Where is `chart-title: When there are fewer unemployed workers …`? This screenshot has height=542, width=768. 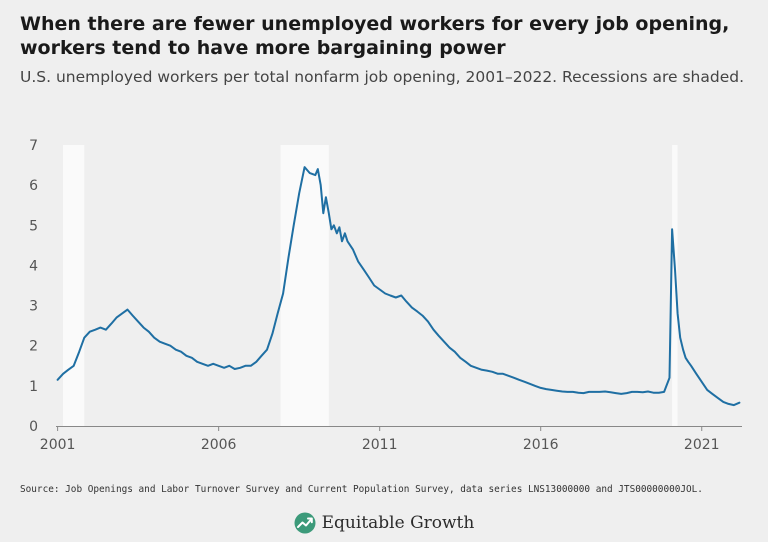 chart-title: When there are fewer unemployed workers … is located at coordinates (375, 36).